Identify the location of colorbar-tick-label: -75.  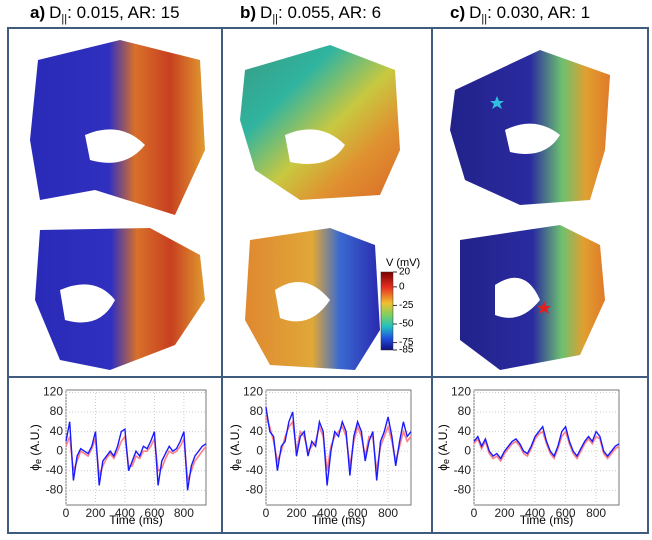
(406, 342).